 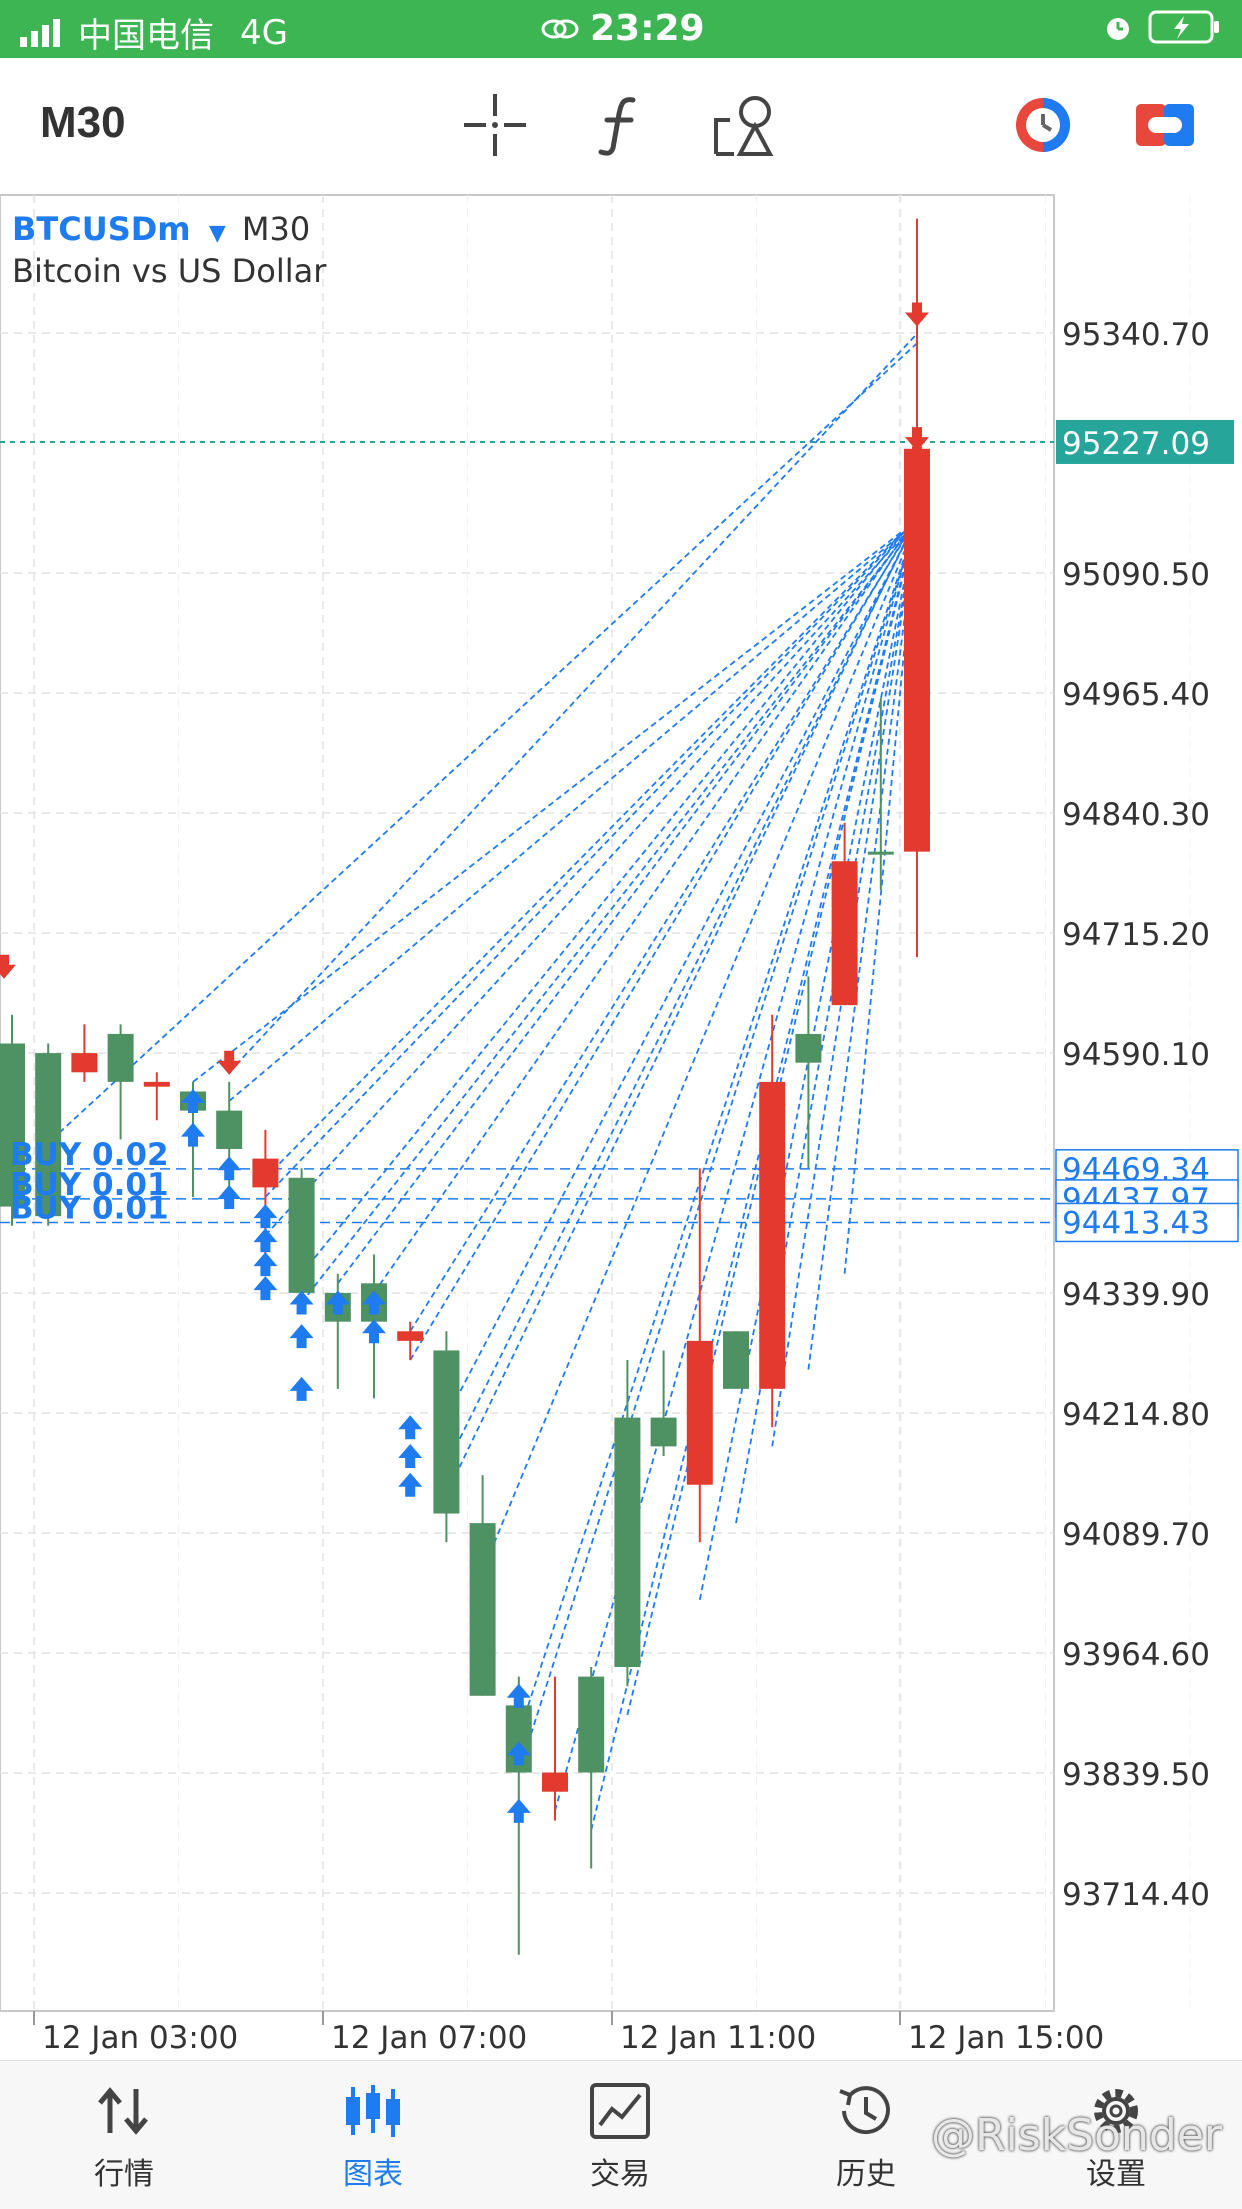 I want to click on price-tick-label: 93714.40, so click(x=1136, y=1895).